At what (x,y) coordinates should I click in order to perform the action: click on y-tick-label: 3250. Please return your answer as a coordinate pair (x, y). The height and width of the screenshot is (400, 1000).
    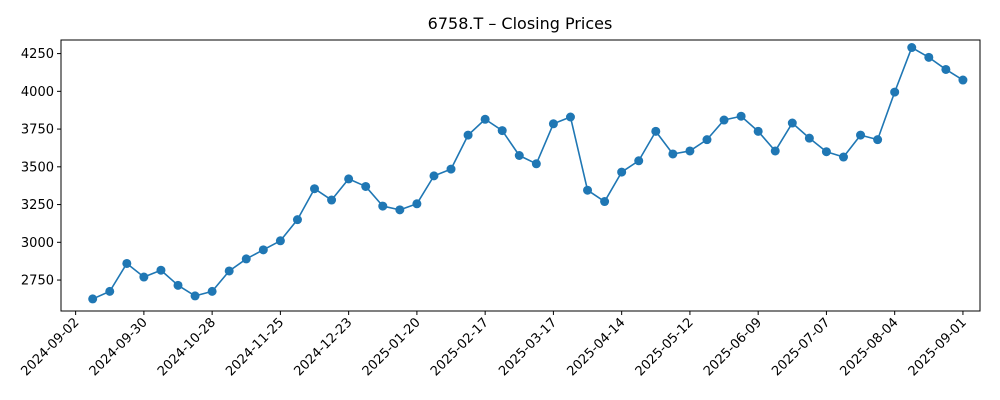
    Looking at the image, I should click on (37, 205).